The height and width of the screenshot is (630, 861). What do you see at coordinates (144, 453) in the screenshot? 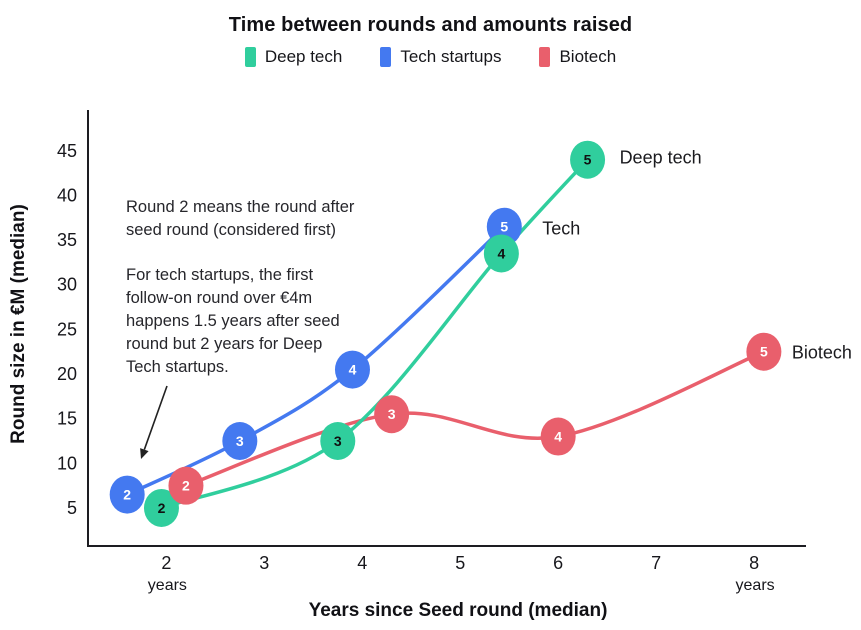
I see `annotation-arrowhead` at bounding box center [144, 453].